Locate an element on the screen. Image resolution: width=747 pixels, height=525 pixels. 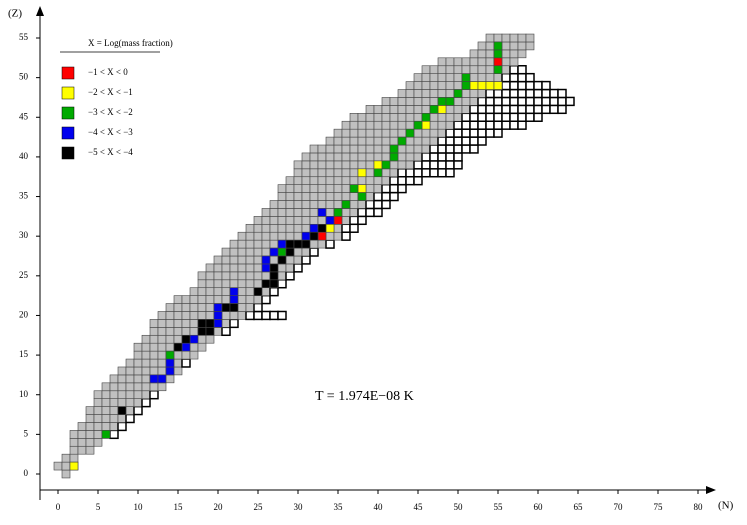
x-tick-label: 70 is located at coordinates (619, 507).